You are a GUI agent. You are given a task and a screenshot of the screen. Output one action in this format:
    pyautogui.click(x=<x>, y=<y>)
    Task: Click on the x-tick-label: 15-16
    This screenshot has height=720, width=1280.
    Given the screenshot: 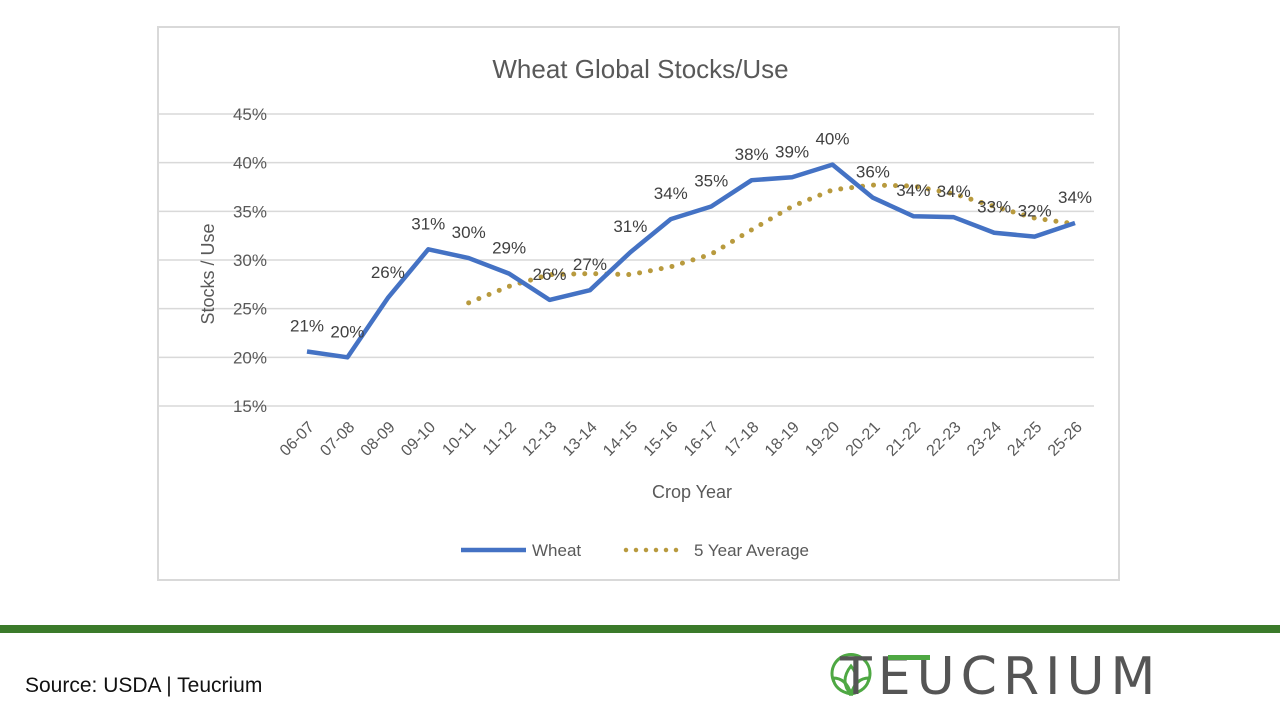 What is the action you would take?
    pyautogui.click(x=661, y=439)
    